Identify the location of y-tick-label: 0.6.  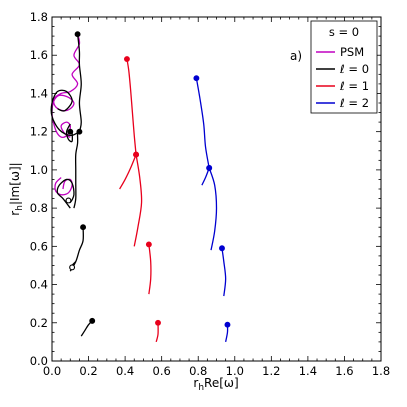
(39, 246).